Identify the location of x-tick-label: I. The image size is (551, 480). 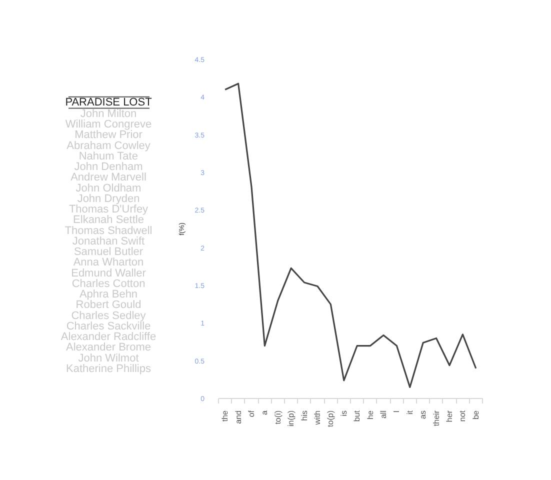
(397, 411).